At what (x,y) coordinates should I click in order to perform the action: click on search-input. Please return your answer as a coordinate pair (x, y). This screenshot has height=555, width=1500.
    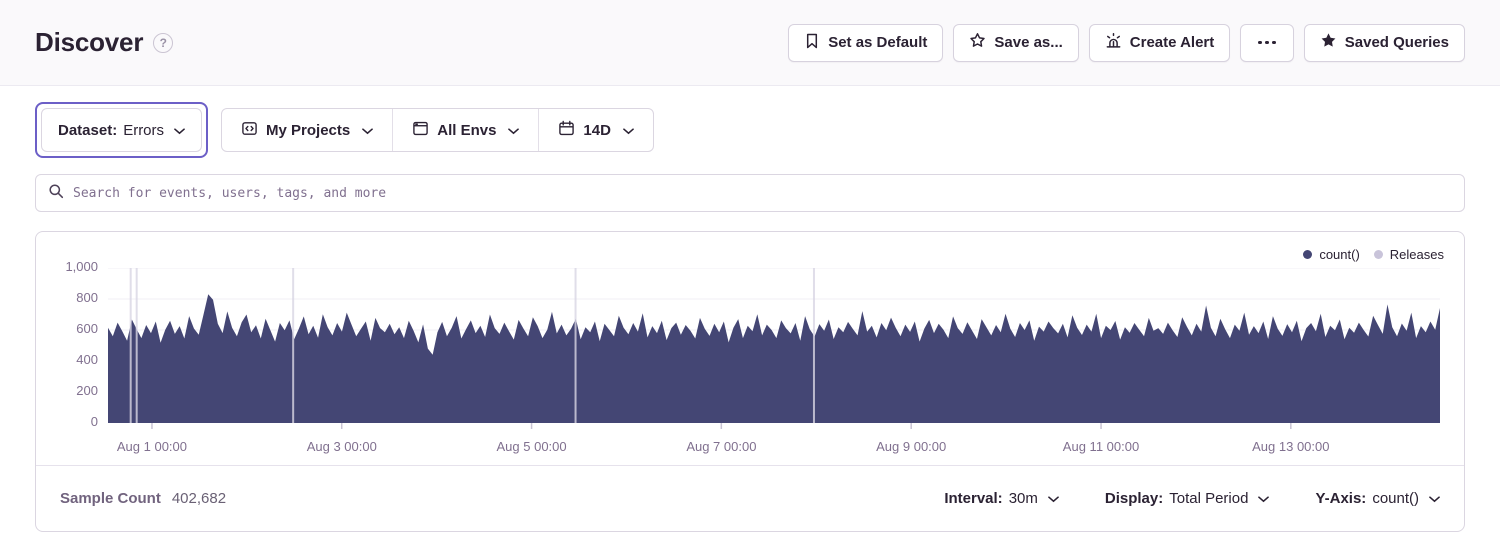
    Looking at the image, I should click on (762, 193).